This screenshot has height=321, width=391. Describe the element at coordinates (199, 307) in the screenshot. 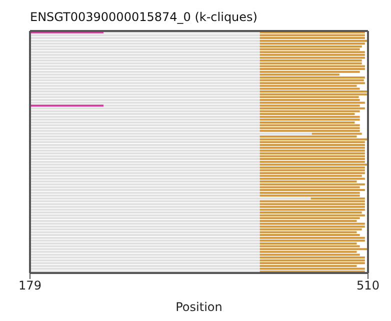

I see `x-axis-title: Position` at that location.